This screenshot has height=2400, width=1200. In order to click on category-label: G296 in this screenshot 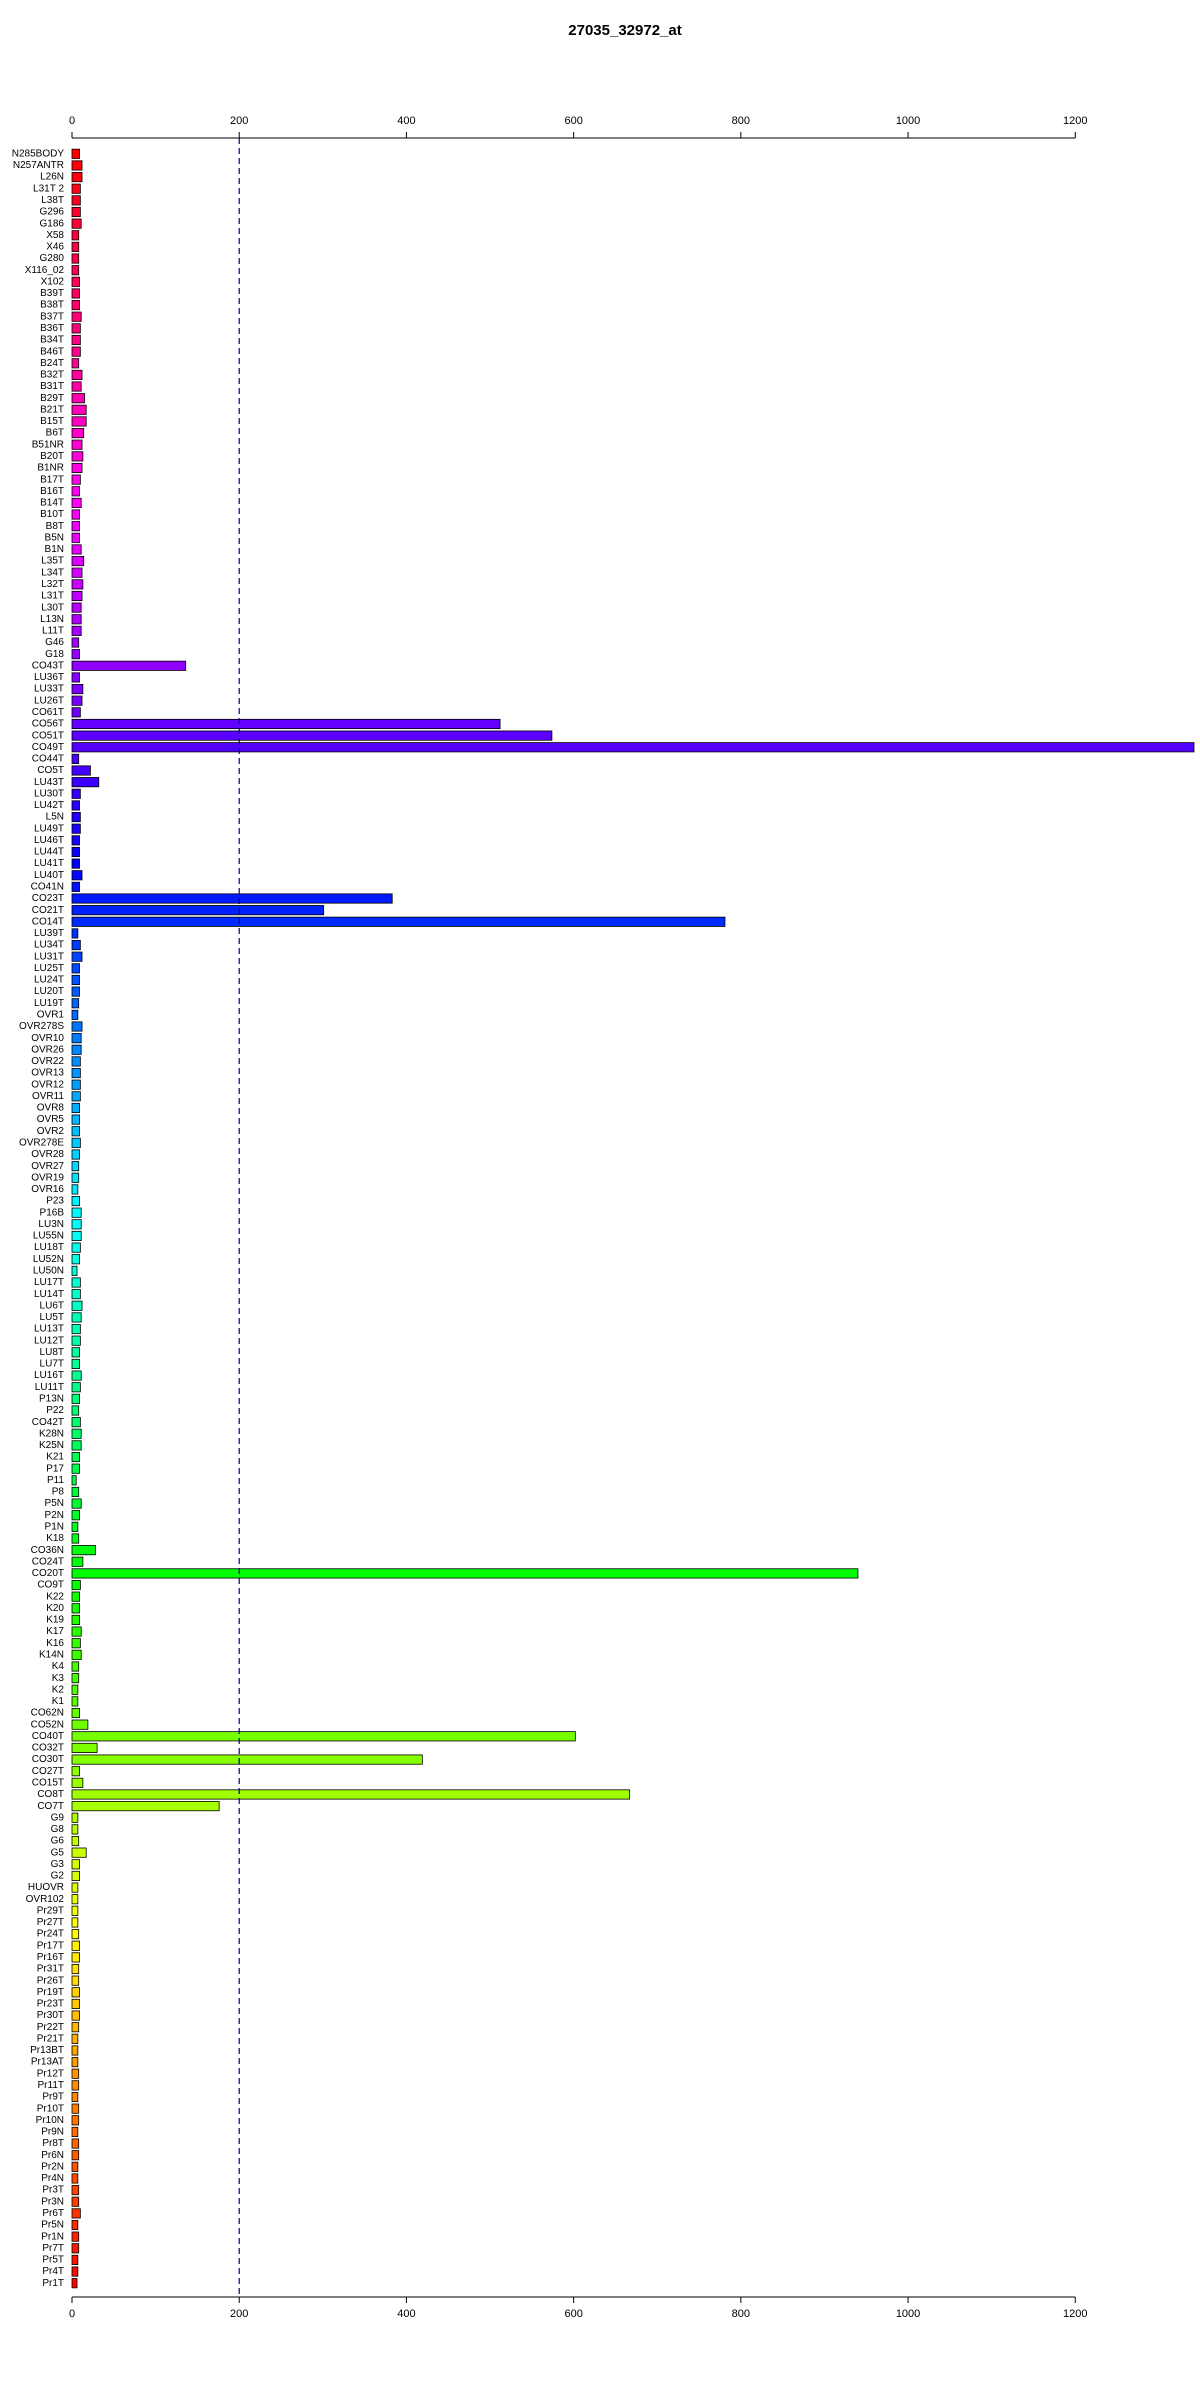, I will do `click(52, 212)`.